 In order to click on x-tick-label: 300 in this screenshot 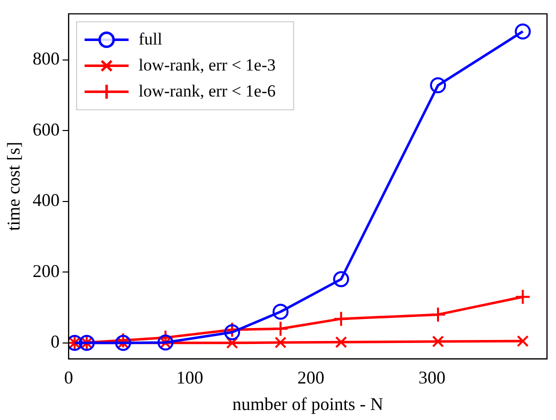, I will do `click(432, 377)`.